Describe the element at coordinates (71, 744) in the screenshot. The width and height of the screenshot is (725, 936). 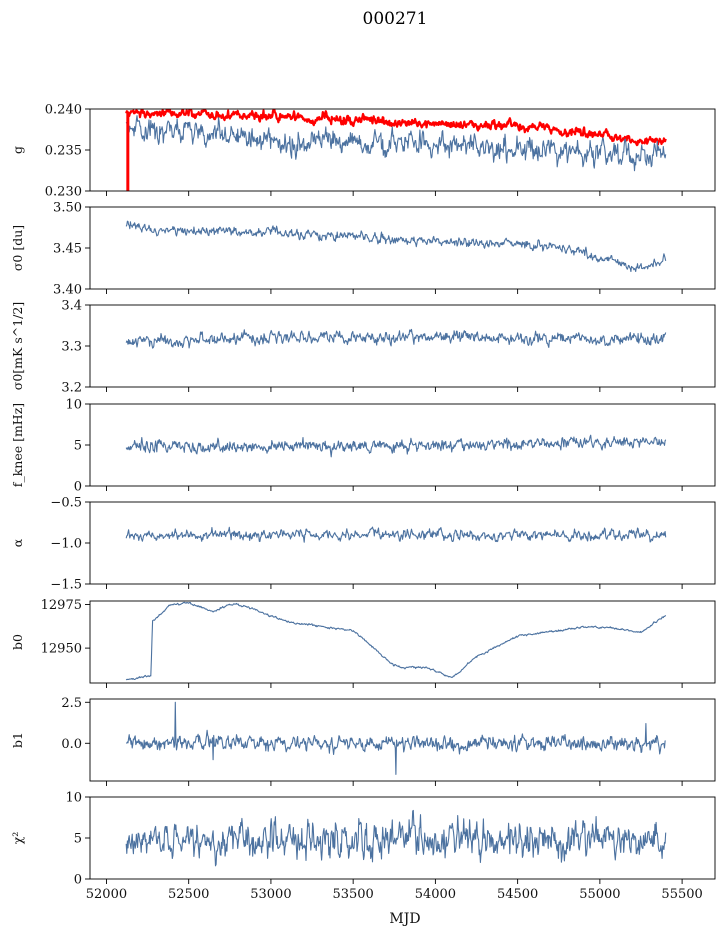
I see `ytick-label-b1-1: 0.0` at that location.